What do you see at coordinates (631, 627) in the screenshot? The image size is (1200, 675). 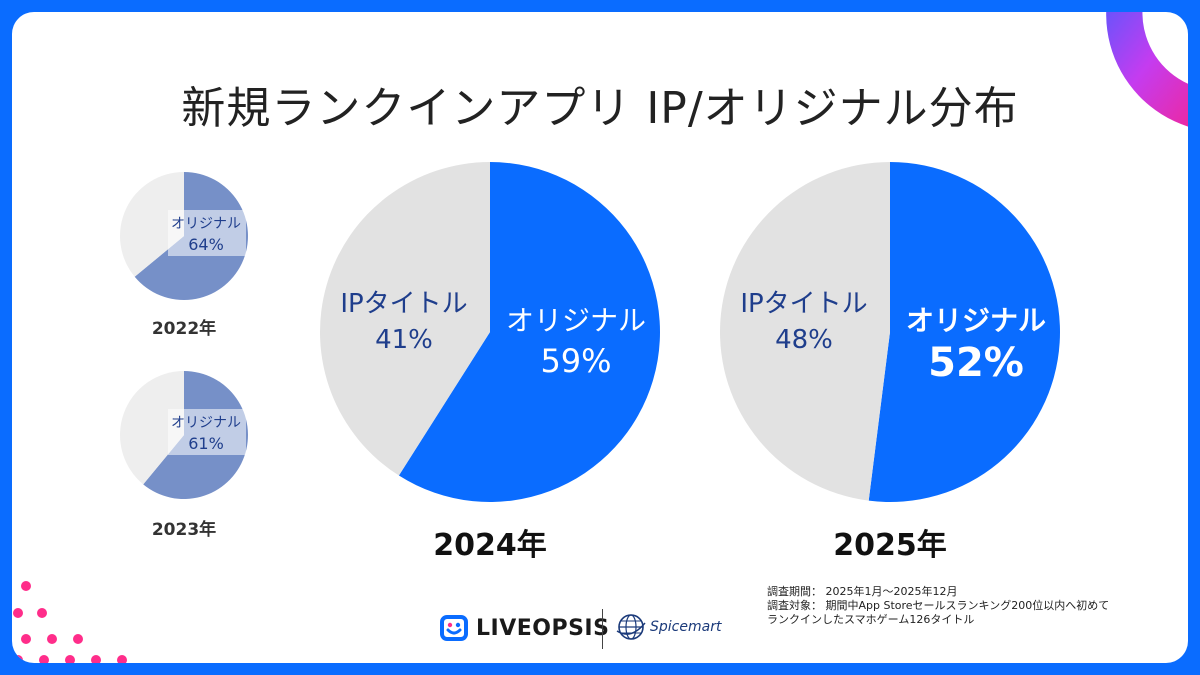 I see `globe-icon` at bounding box center [631, 627].